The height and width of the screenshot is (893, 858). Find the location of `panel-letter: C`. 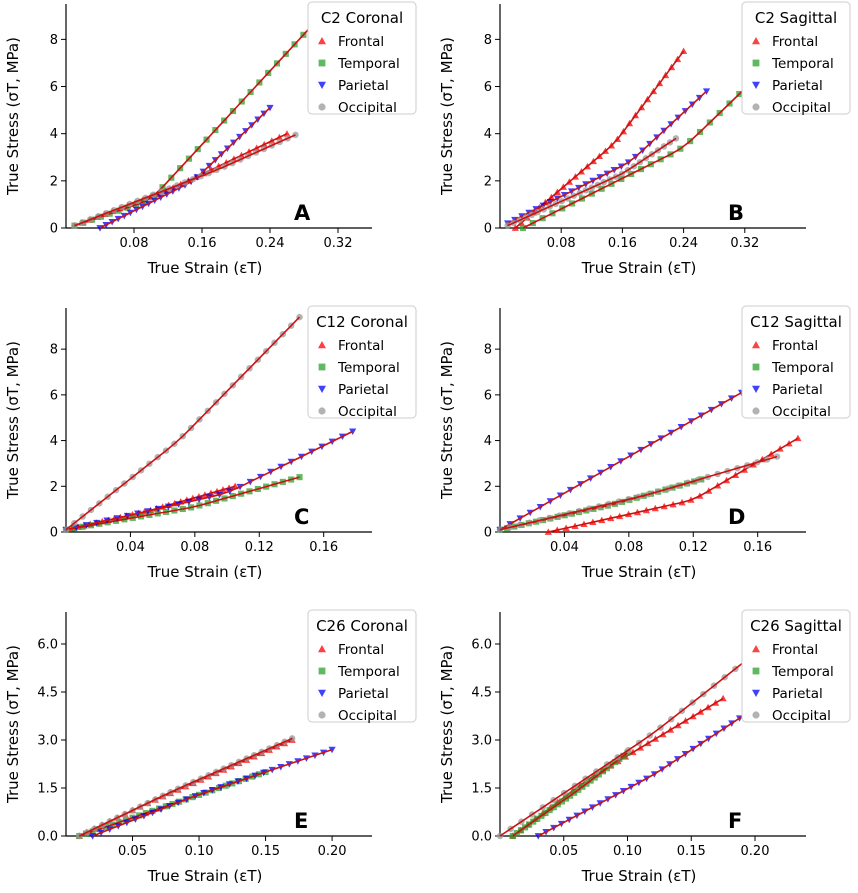

panel-letter: C is located at coordinates (301, 517).